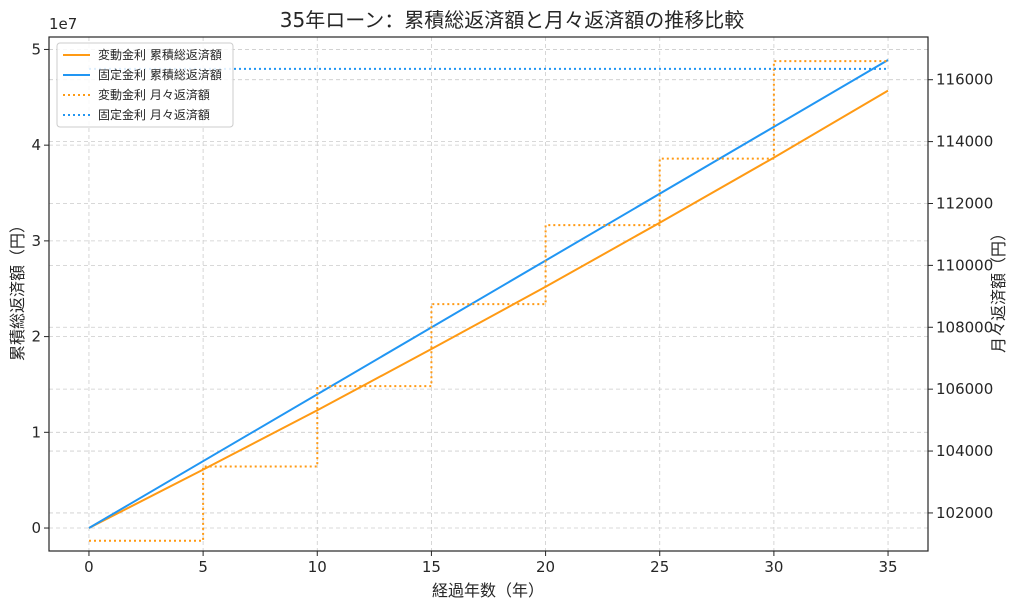 Image resolution: width=1024 pixels, height=610 pixels. I want to click on y-right-tick-label: 104000, so click(964, 451).